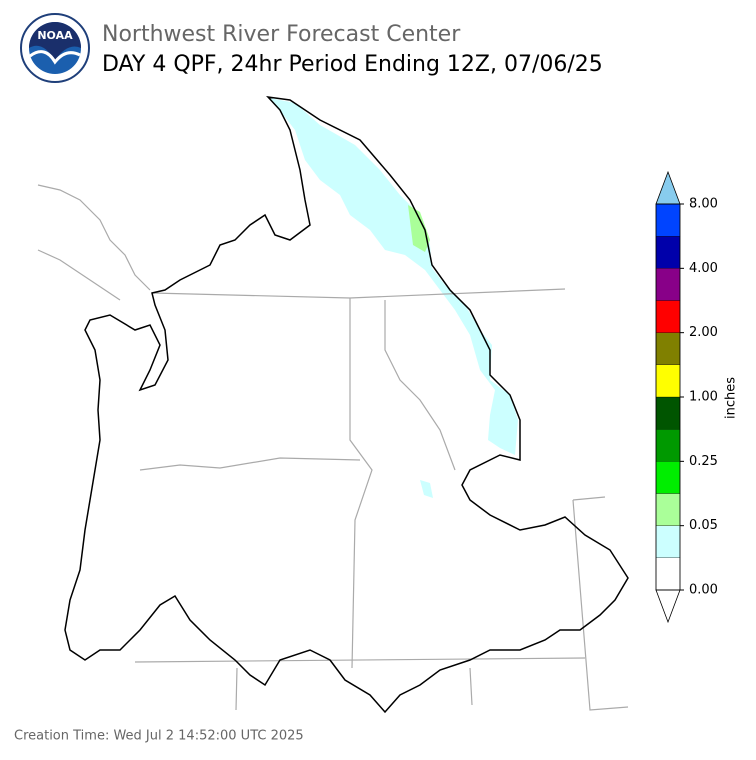 This screenshot has height=760, width=756. Describe the element at coordinates (703, 525) in the screenshot. I see `colorbar-label: 0.05` at that location.